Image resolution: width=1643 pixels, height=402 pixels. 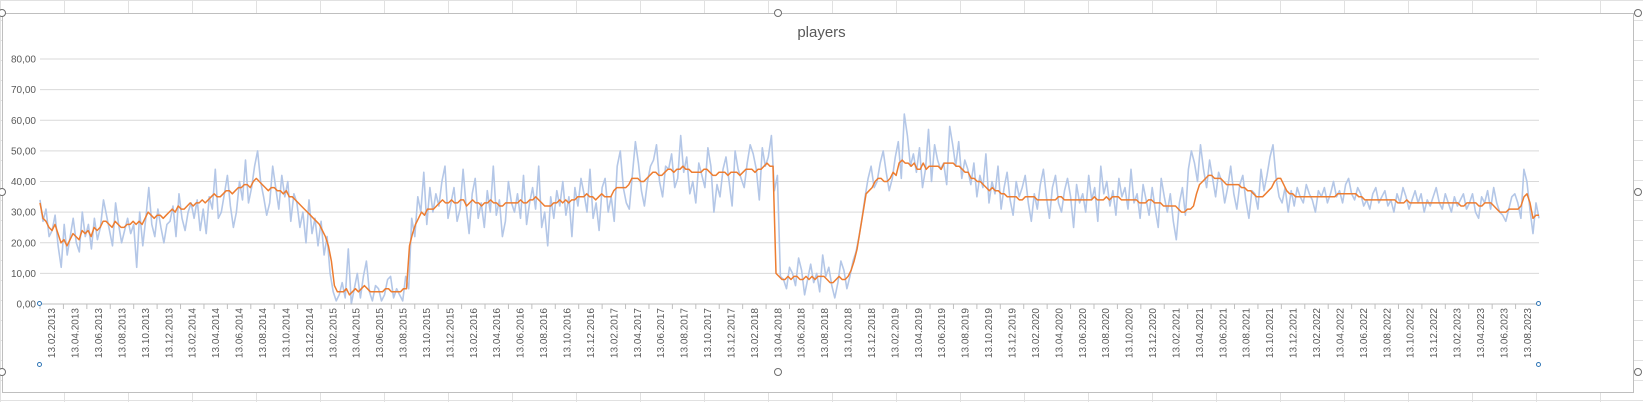 I want to click on y-tick-label: 80,00, so click(x=23, y=60).